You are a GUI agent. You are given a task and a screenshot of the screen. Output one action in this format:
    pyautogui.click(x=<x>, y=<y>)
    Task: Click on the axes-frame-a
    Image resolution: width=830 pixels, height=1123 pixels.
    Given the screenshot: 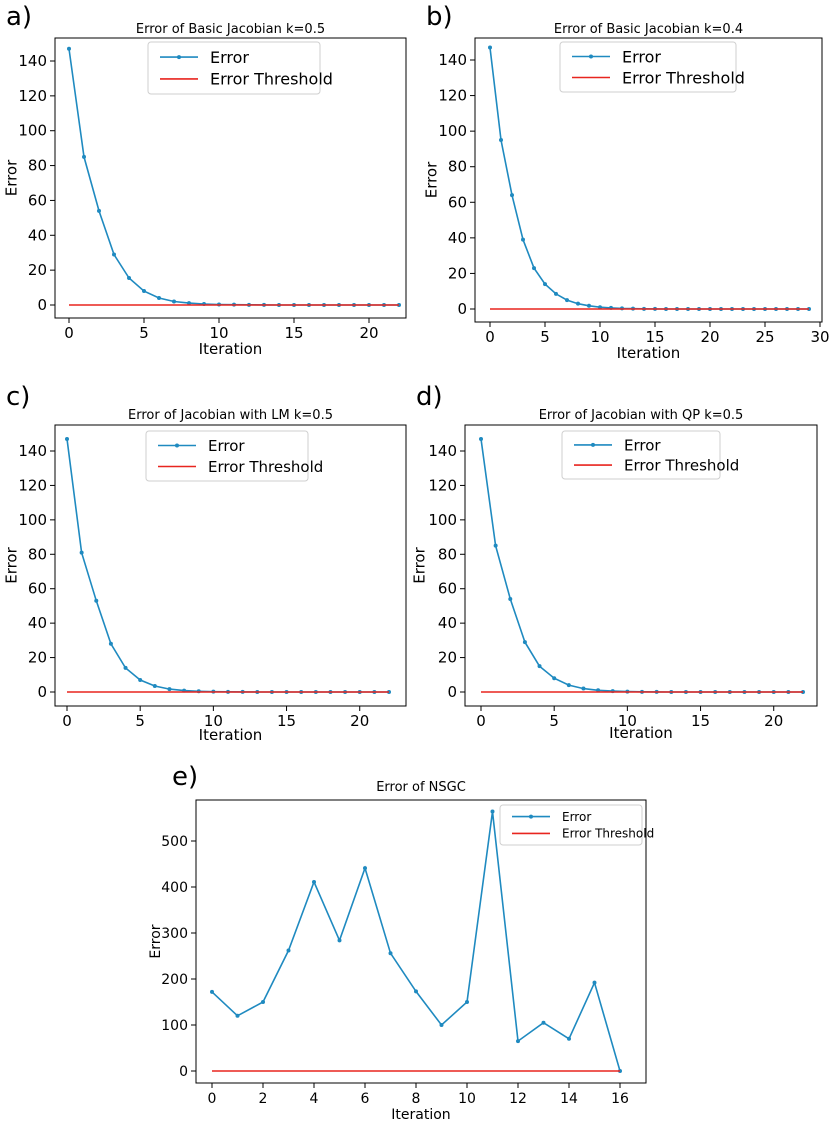 What is the action you would take?
    pyautogui.click(x=230, y=178)
    